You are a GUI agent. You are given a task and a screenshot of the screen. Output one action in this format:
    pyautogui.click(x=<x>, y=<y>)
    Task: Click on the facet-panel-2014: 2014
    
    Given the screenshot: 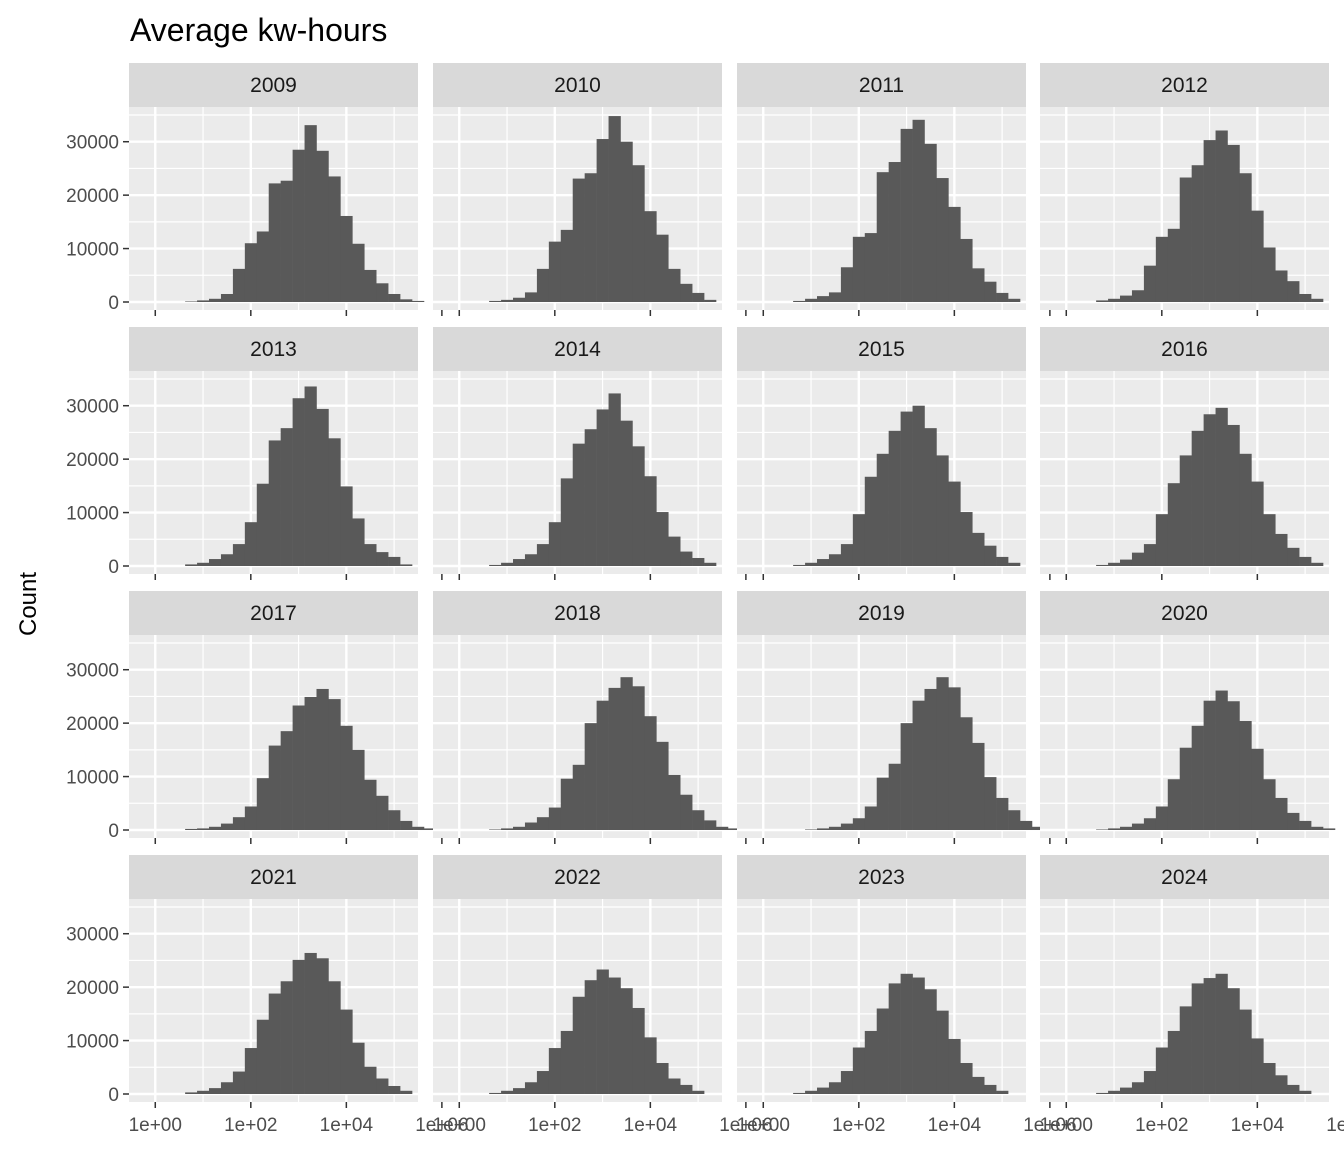 What is the action you would take?
    pyautogui.click(x=590, y=453)
    